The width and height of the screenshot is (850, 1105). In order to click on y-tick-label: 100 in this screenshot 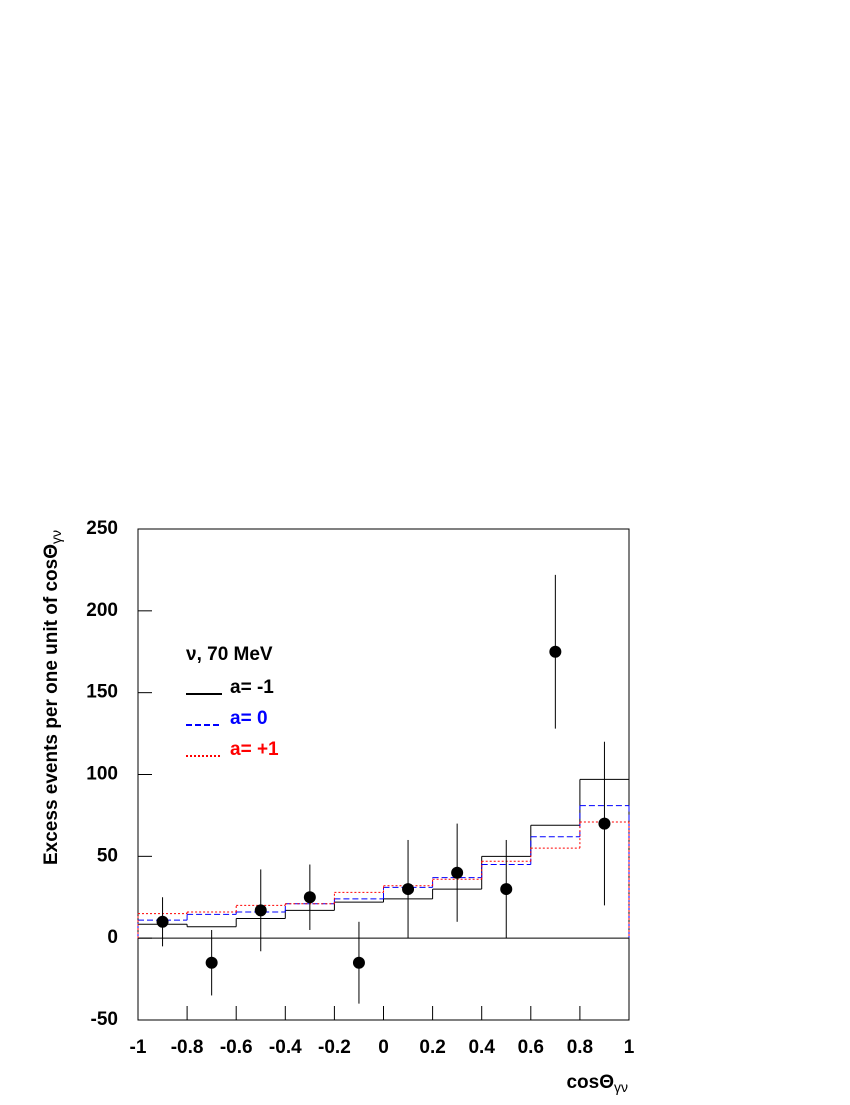, I will do `click(102, 774)`.